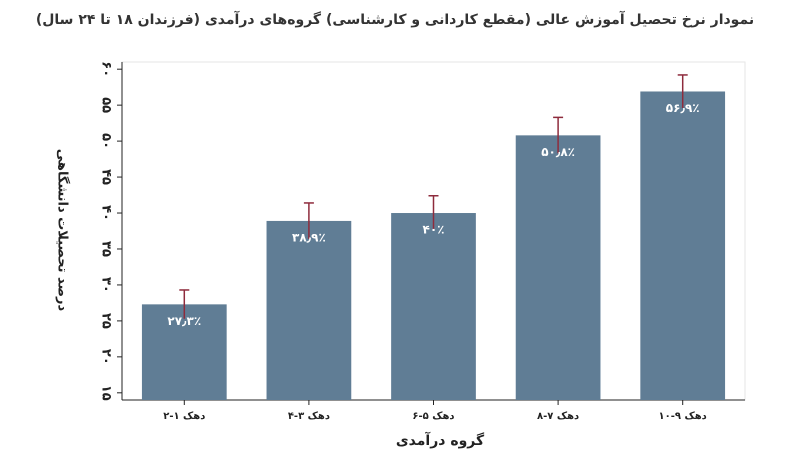  Describe the element at coordinates (440, 440) in the screenshot. I see `x-axis-label: گروه درآمدی` at that location.